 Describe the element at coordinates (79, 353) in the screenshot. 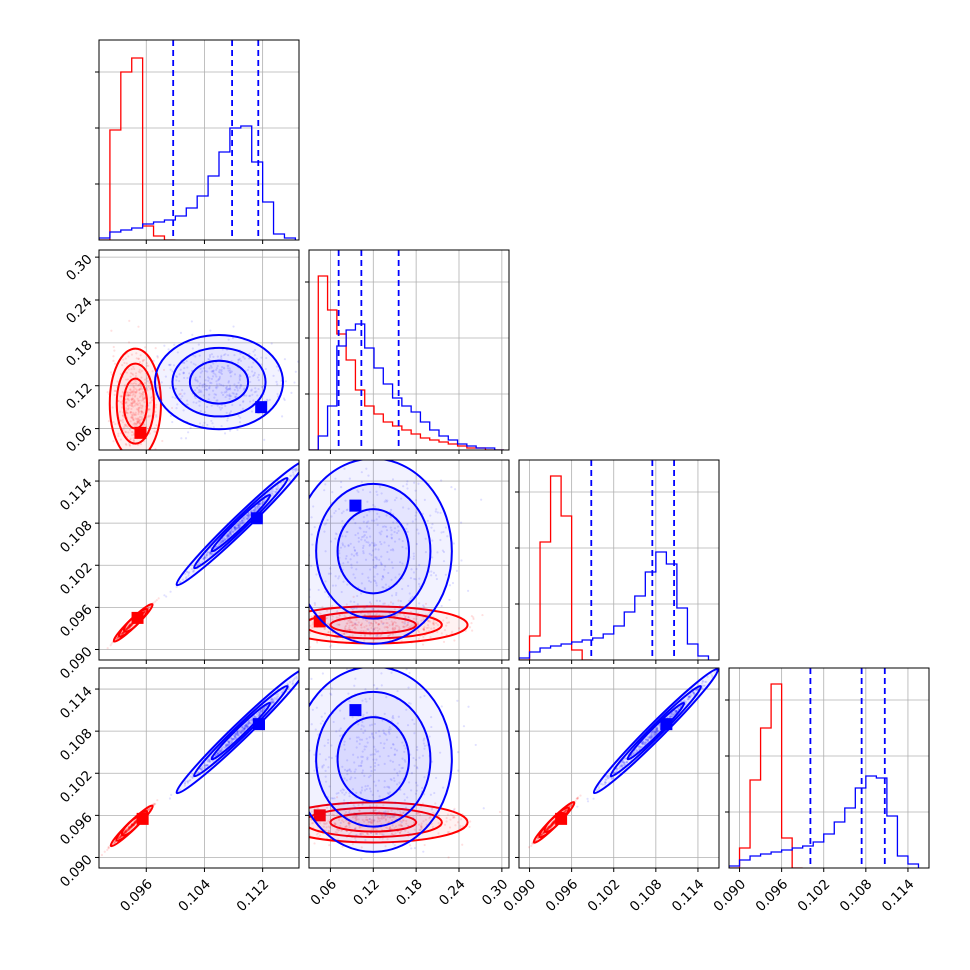

I see `y-tick-label: 0.18` at that location.